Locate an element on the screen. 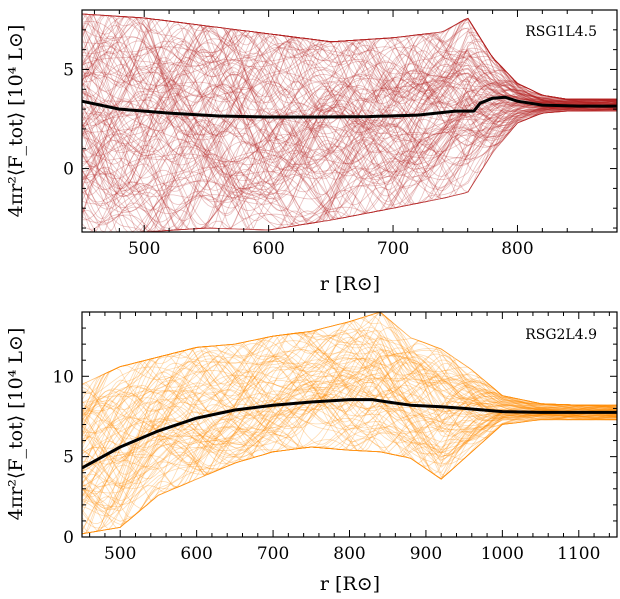 This screenshot has height=599, width=620. y-tick-label-rsg2: 0 is located at coordinates (68, 538).